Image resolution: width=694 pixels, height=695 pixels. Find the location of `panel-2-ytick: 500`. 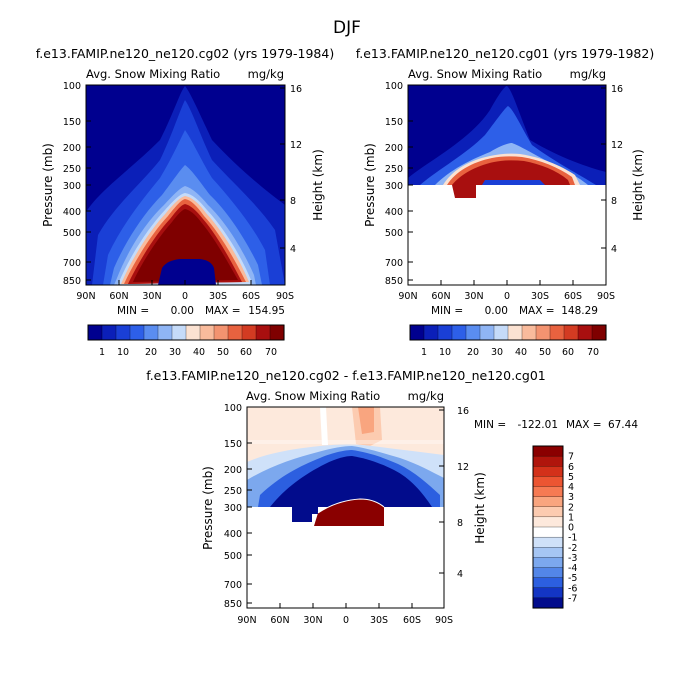

panel-2-ytick: 500 is located at coordinates (394, 233).